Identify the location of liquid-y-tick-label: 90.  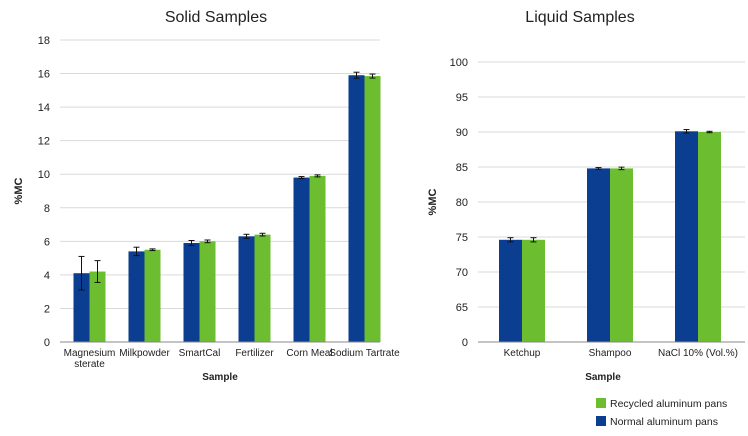
(462, 133).